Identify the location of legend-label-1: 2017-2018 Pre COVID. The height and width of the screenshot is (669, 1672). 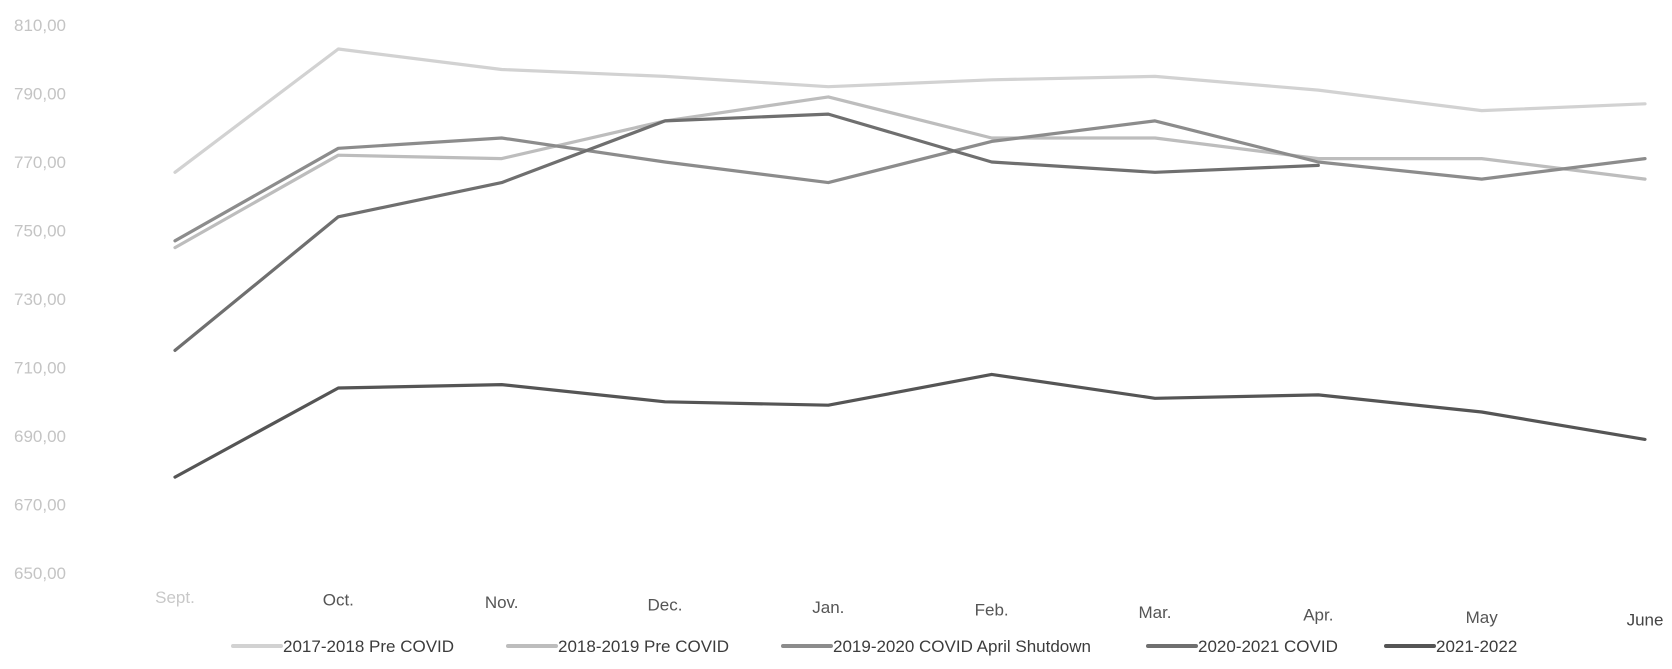
(368, 646).